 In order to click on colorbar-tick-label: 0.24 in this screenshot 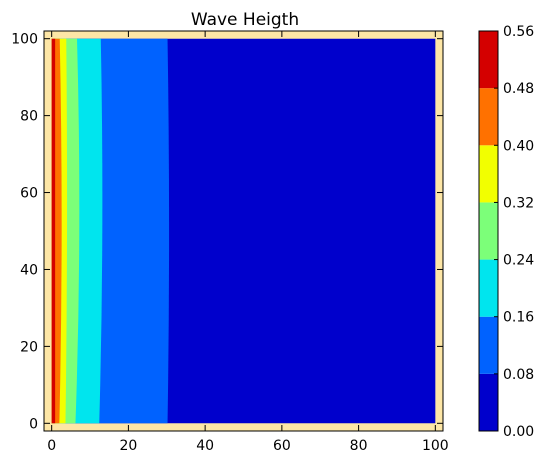, I will do `click(518, 261)`.